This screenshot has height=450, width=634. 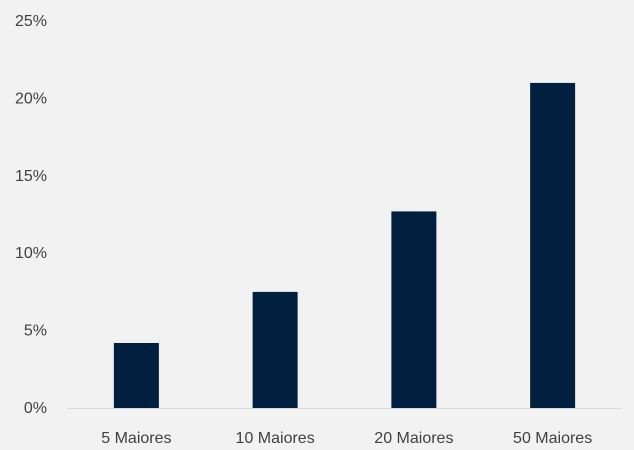 What do you see at coordinates (35, 331) in the screenshot?
I see `y-tick-label: 5%` at bounding box center [35, 331].